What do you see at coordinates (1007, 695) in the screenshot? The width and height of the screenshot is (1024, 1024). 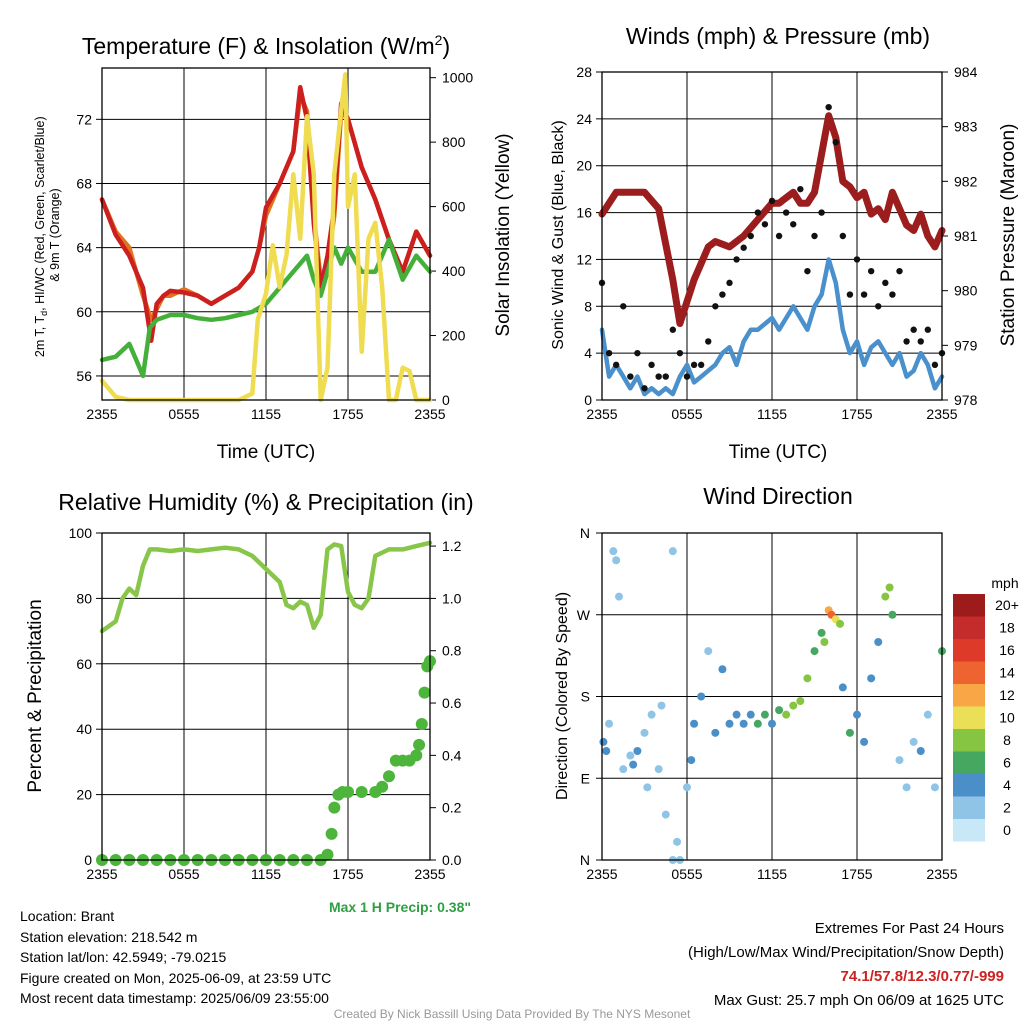 I see `legend-label: 12` at bounding box center [1007, 695].